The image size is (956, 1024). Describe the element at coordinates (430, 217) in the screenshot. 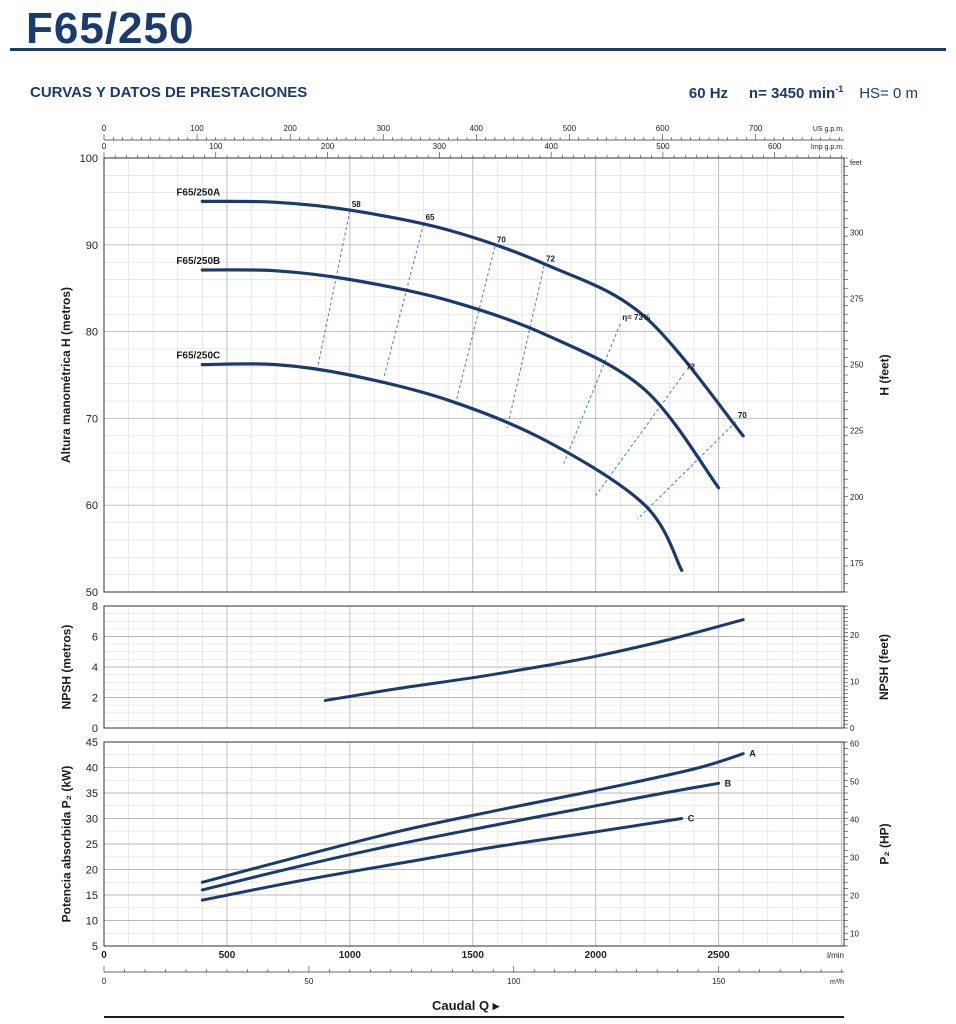

I see `efficiency-label: 65` at that location.